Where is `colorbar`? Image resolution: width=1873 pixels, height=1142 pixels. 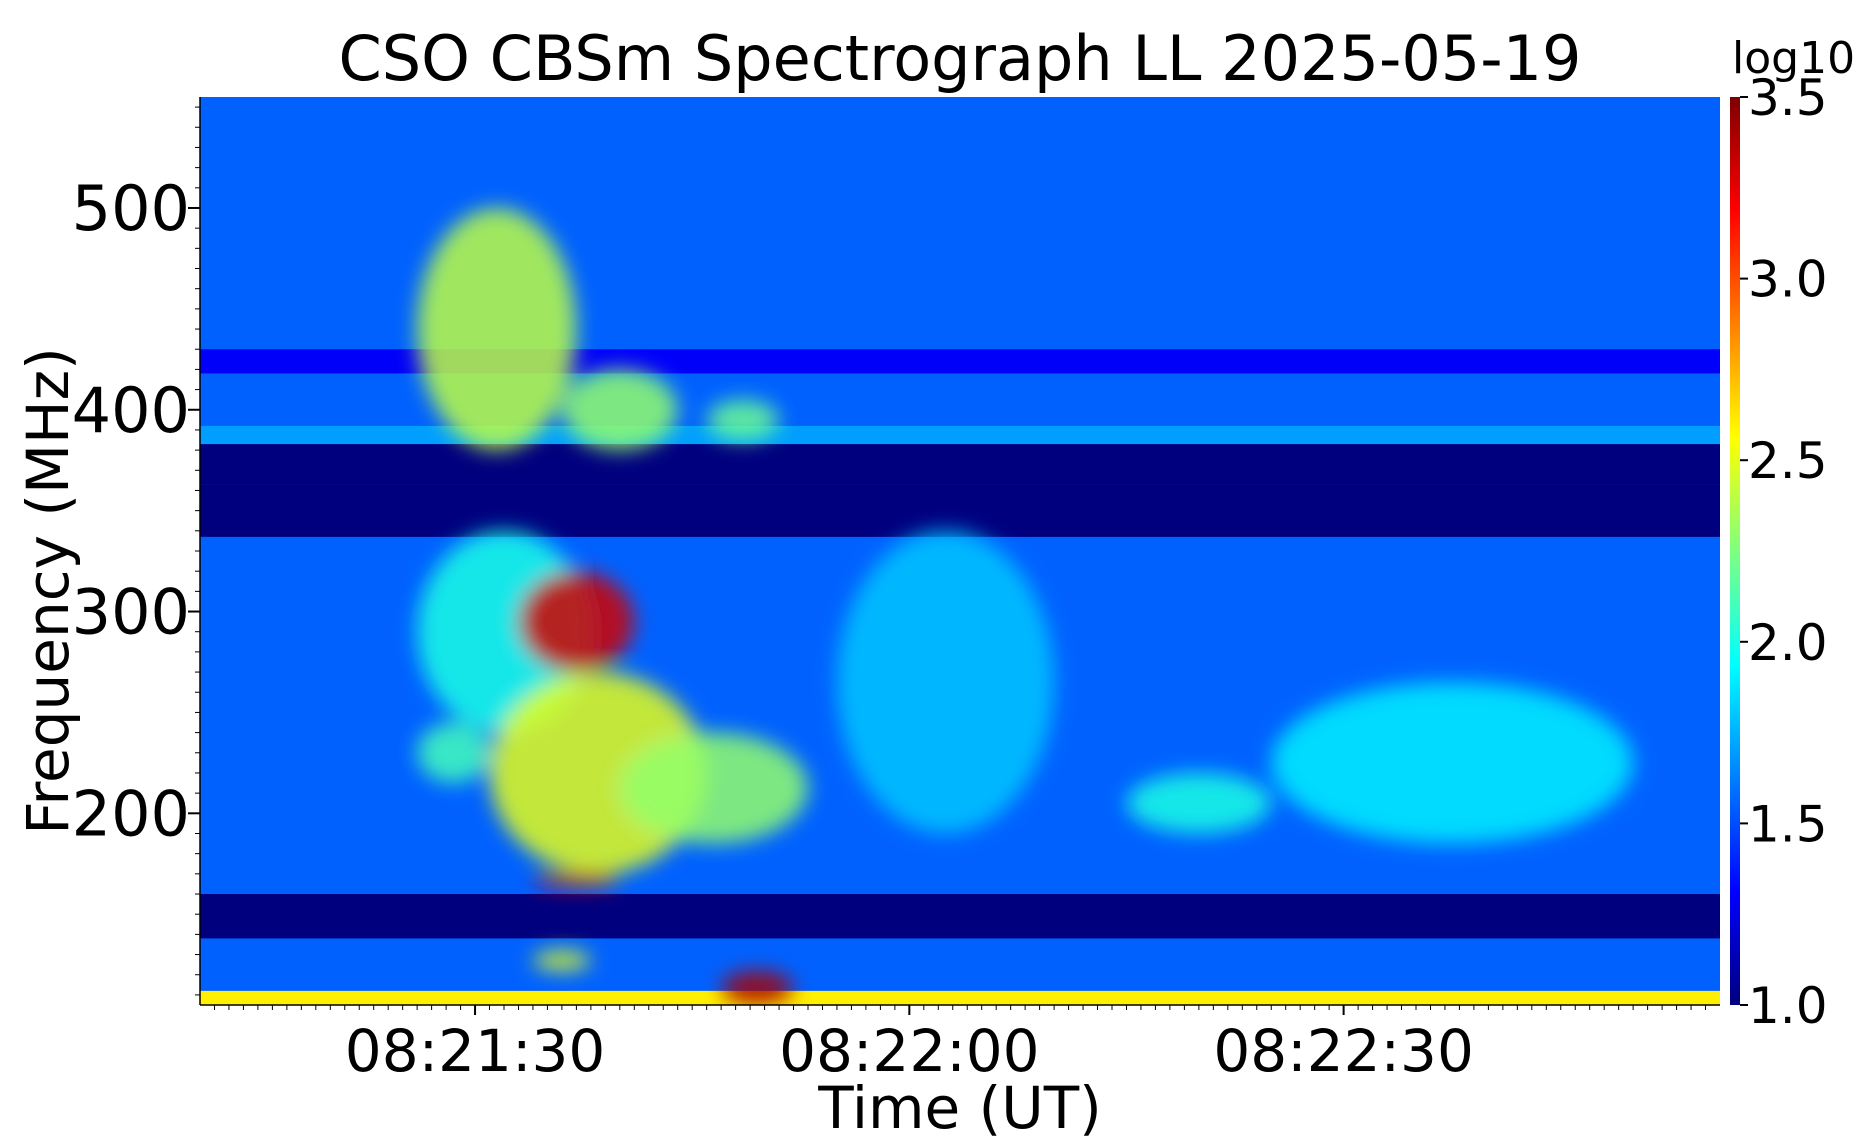 colorbar is located at coordinates (1735, 551).